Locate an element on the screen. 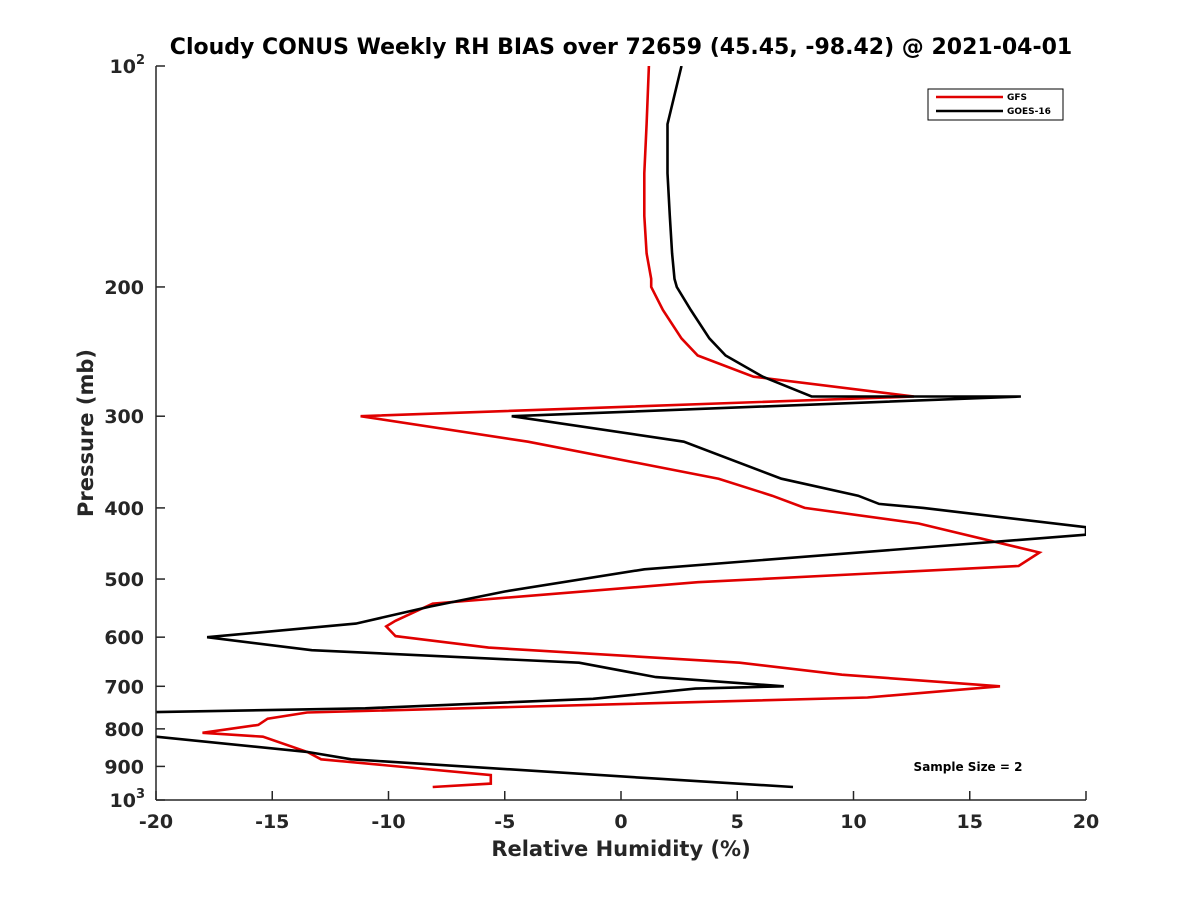 Image resolution: width=1200 pixels, height=900 pixels. y-axis-label: Pressure (mb) is located at coordinates (86, 433).